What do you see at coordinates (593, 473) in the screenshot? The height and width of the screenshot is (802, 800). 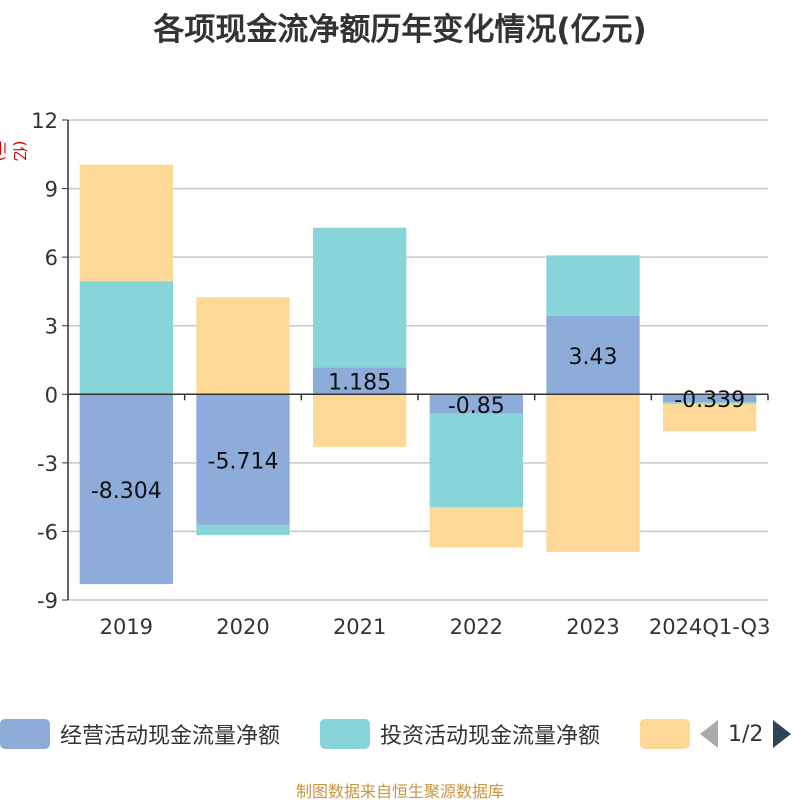 I see `bar-series2-2023` at bounding box center [593, 473].